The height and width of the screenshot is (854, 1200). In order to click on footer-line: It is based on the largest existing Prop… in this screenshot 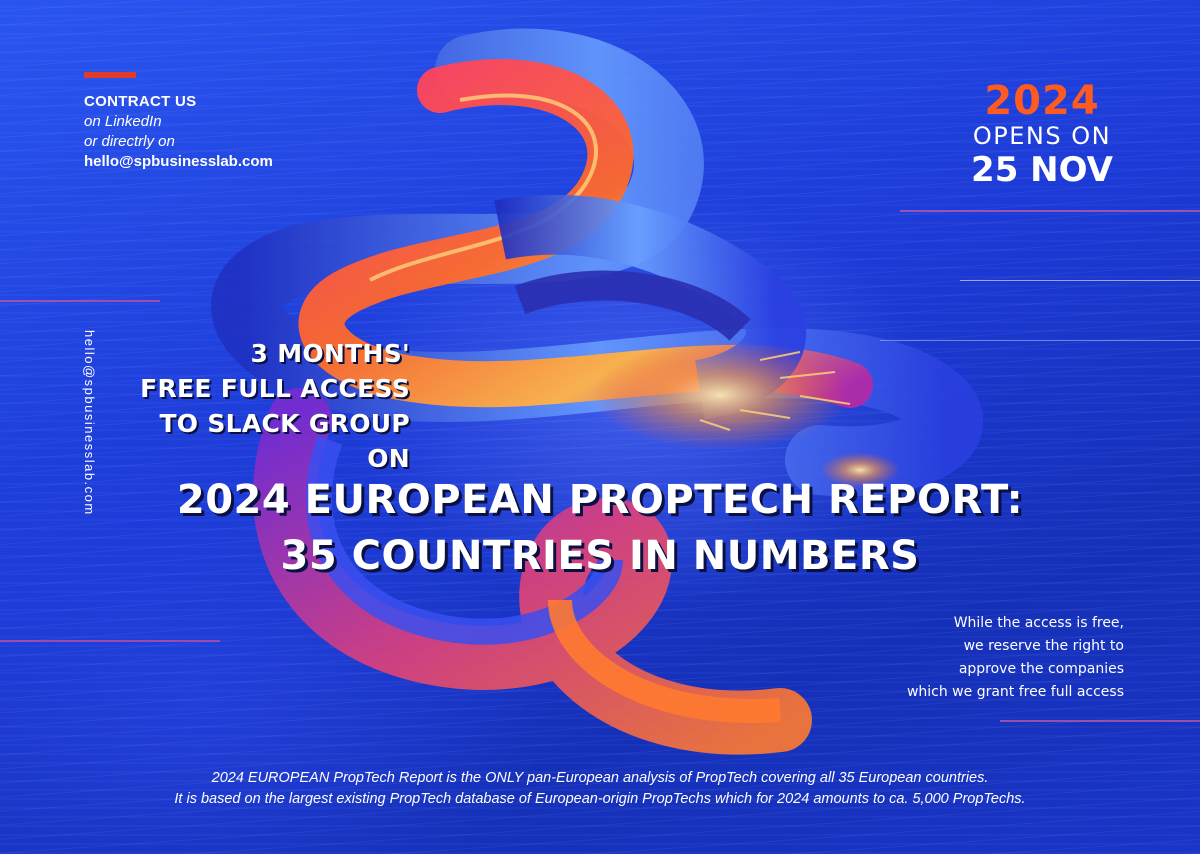, I will do `click(600, 799)`.